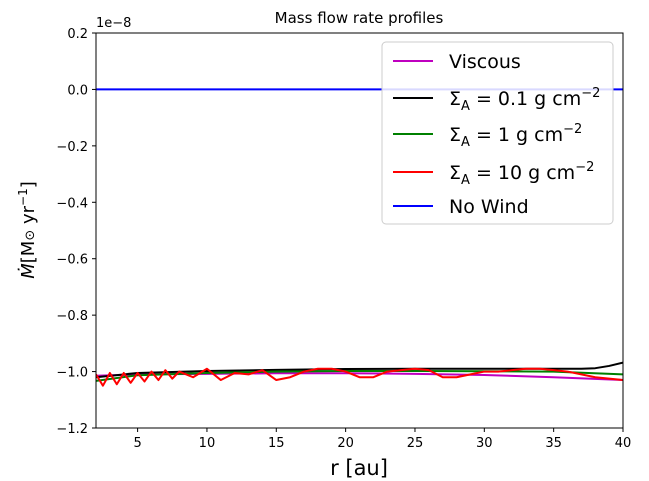 This screenshot has width=649, height=481. What do you see at coordinates (382, 439) in the screenshot?
I see `x-axis: 5 10 15 20 25 30 35 40` at bounding box center [382, 439].